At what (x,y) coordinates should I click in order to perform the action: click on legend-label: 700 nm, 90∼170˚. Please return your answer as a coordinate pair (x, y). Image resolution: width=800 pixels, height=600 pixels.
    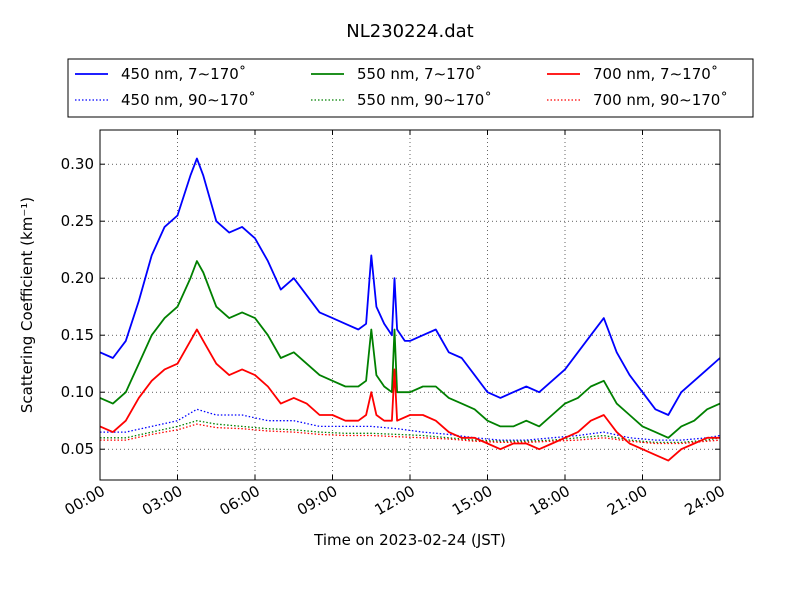
    Looking at the image, I should click on (660, 100).